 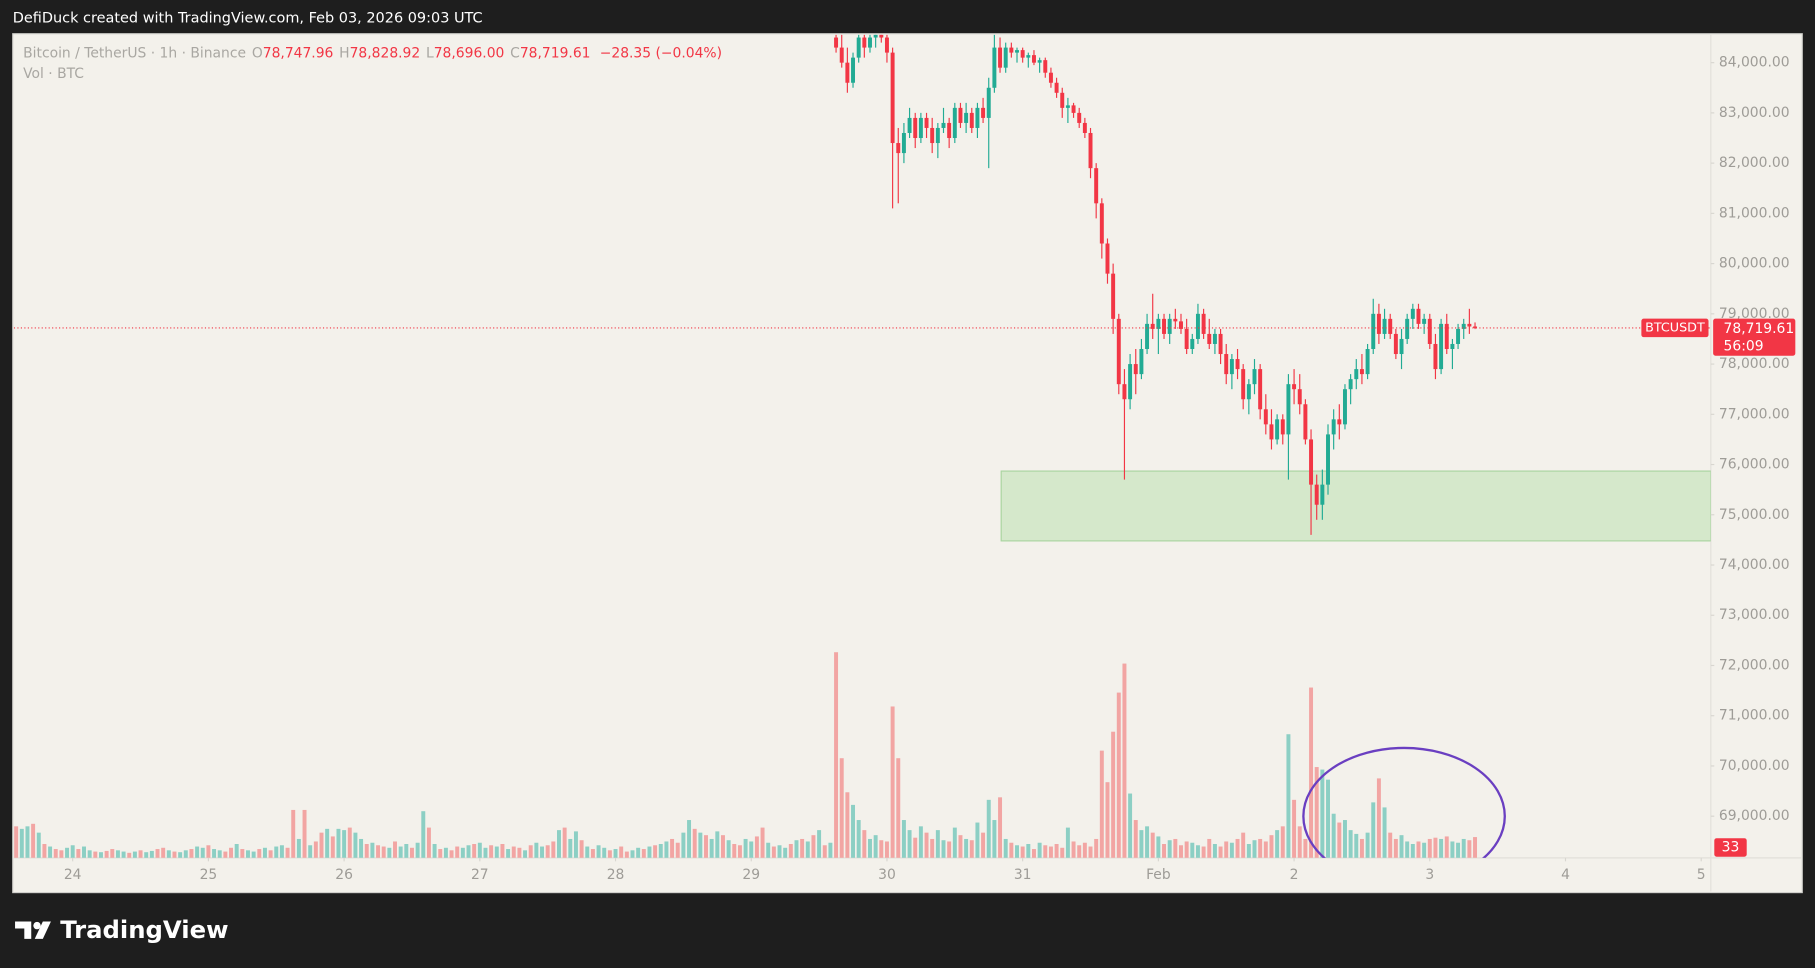 What do you see at coordinates (1754, 63) in the screenshot?
I see `price-tick-label: 84,000.00` at bounding box center [1754, 63].